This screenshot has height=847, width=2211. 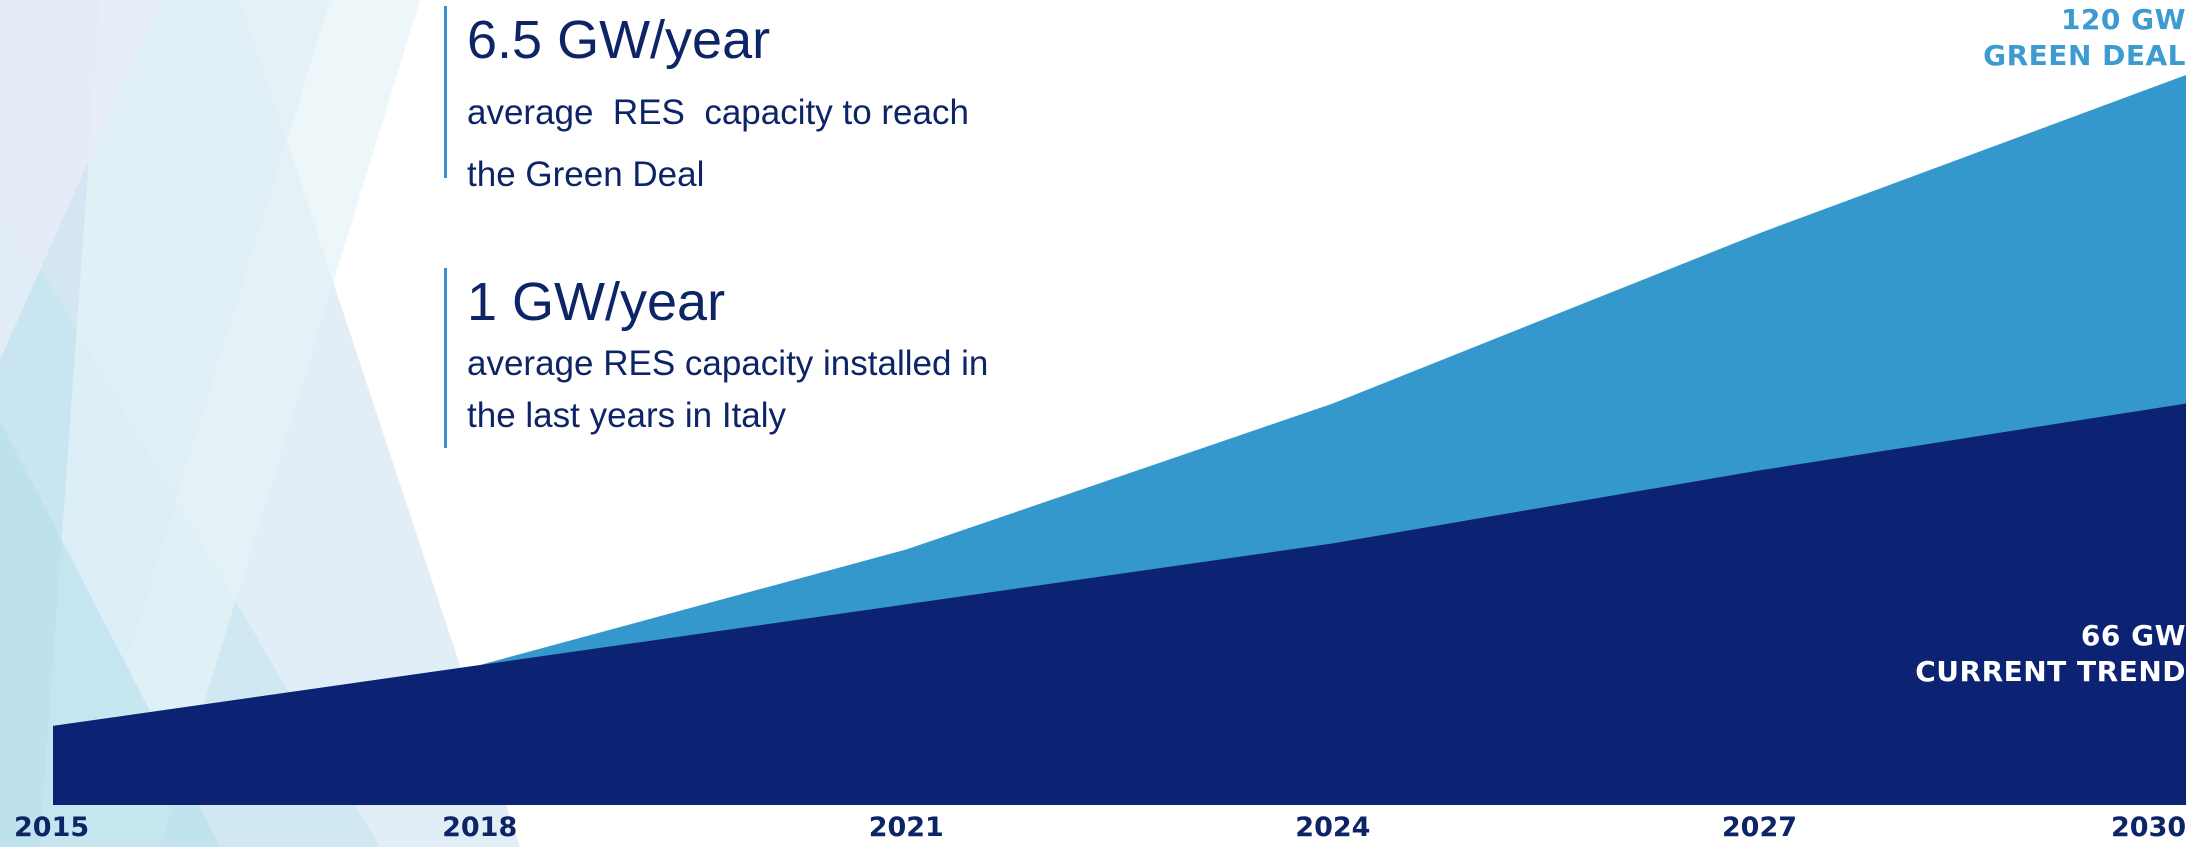 I want to click on callout-text-line: the Green Deal, so click(x=586, y=174).